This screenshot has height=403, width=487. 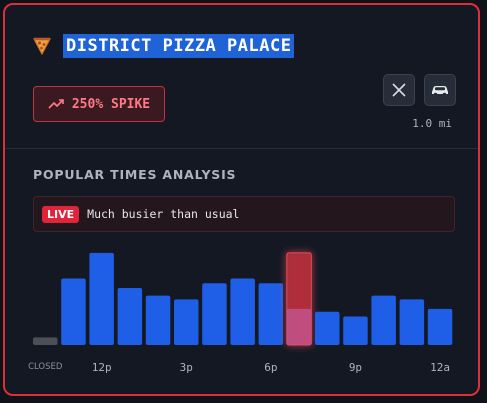 What do you see at coordinates (327, 328) in the screenshot?
I see `chart-bar-8p` at bounding box center [327, 328].